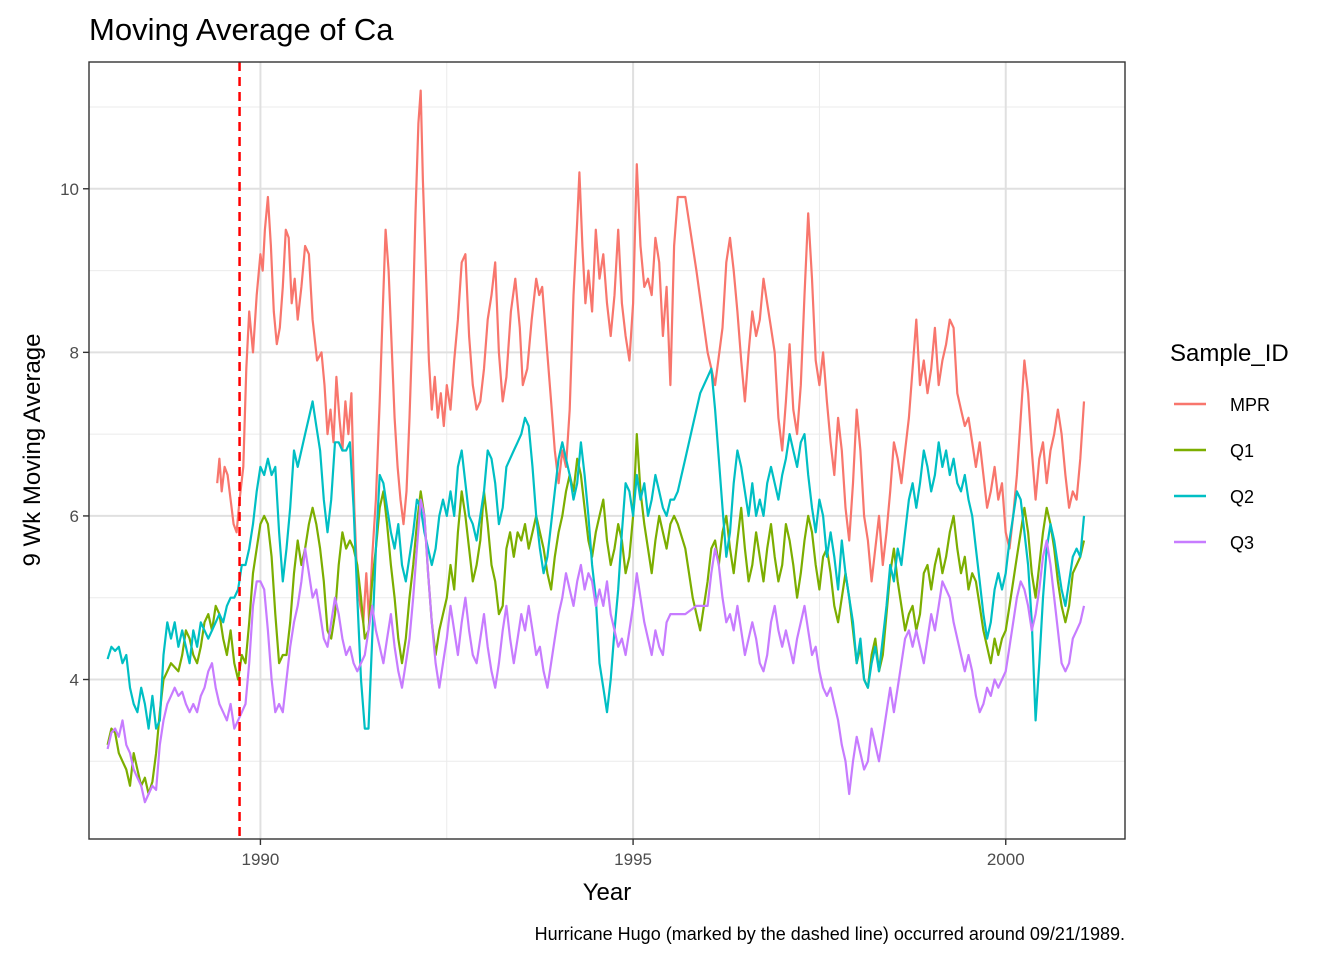 This screenshot has width=1344, height=960. I want to click on x-axis-ticks: 1990 1995 2000, so click(633, 854).